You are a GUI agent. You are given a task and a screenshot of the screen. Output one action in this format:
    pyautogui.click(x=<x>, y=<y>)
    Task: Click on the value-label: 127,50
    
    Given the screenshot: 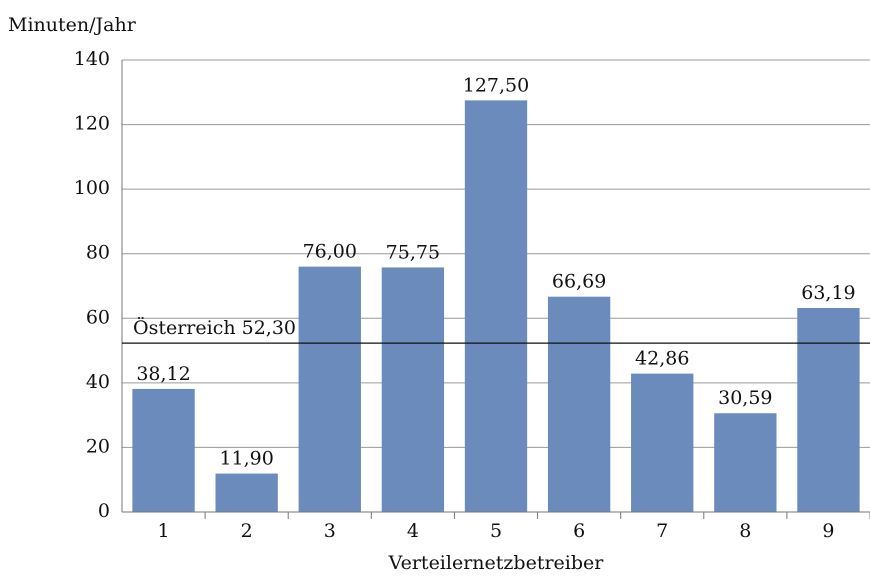 What is the action you would take?
    pyautogui.click(x=496, y=85)
    